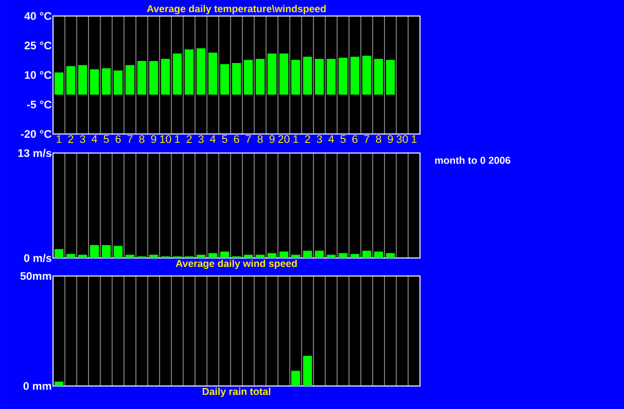 The image size is (624, 409). Describe the element at coordinates (38, 75) in the screenshot. I see `y-tick-label: 10 °C` at that location.